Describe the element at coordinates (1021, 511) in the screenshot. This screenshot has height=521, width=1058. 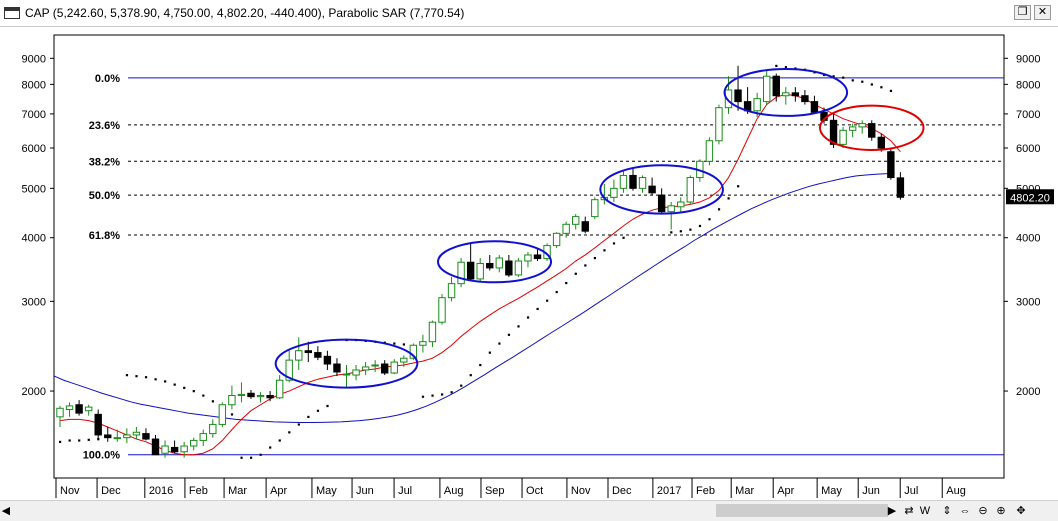
I see `pan-button: ✥` at that location.